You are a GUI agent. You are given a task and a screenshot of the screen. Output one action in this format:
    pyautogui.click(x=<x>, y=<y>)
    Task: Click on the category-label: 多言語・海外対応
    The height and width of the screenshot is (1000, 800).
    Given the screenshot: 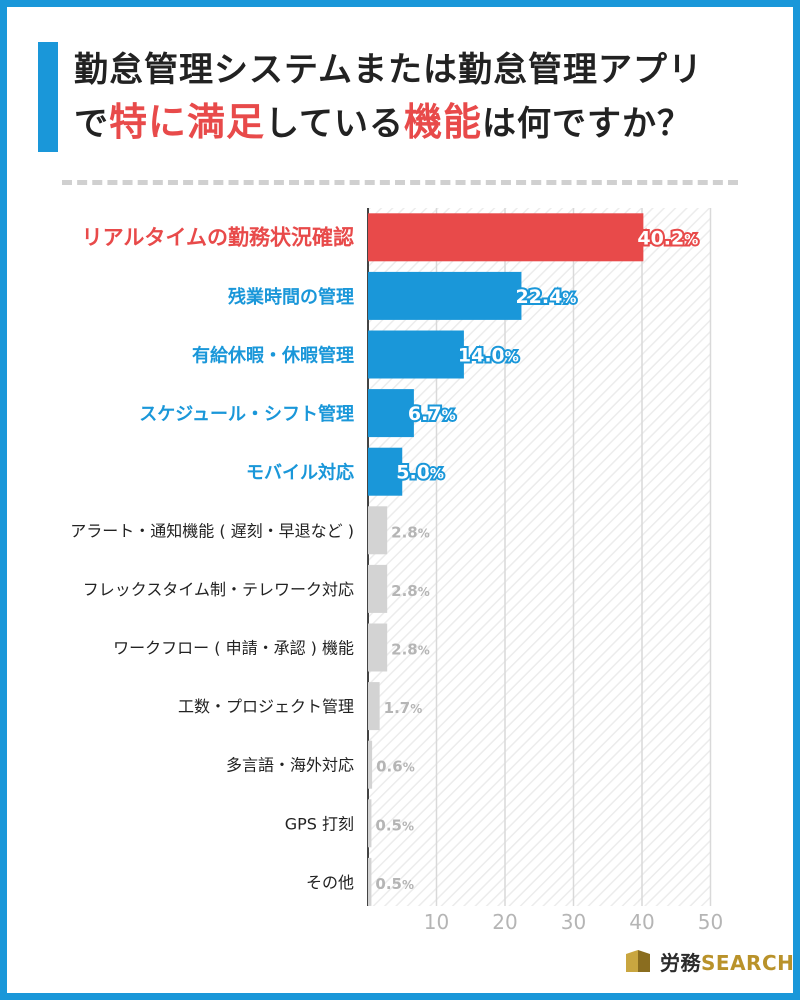 What is the action you would take?
    pyautogui.click(x=290, y=765)
    